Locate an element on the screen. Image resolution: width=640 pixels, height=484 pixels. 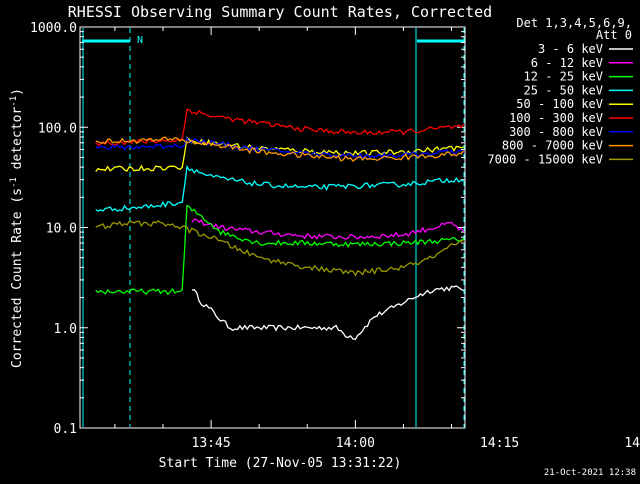
x-axis-label: Start Time (27-Nov-05 13:31:22) is located at coordinates (280, 463).